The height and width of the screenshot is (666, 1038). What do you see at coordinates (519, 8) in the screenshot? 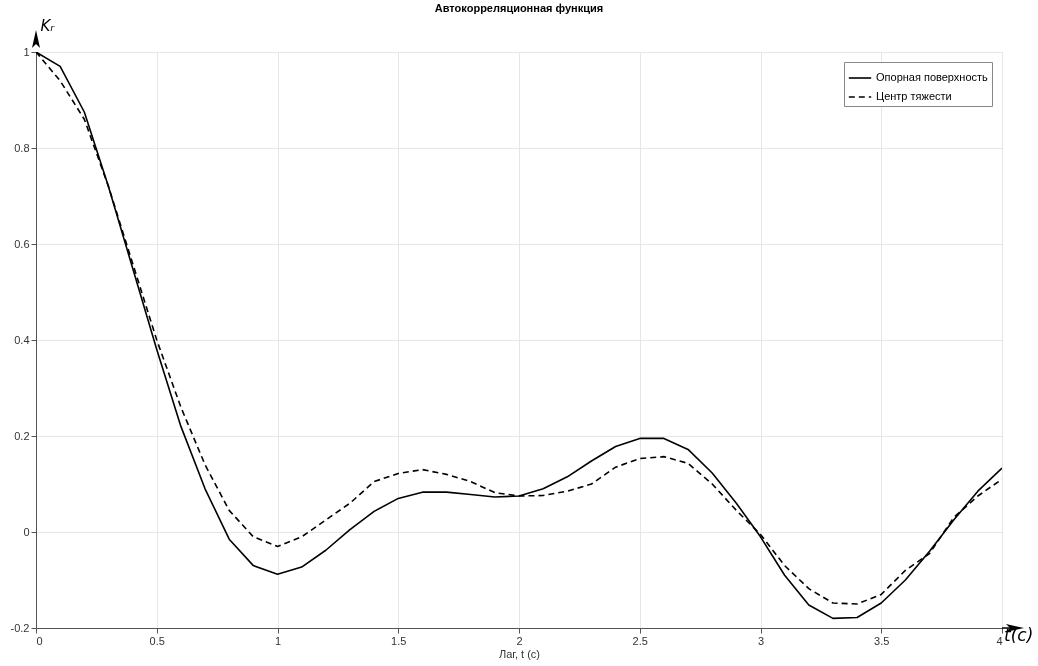
I see `chart-title: Автокорреляционная функция` at bounding box center [519, 8].